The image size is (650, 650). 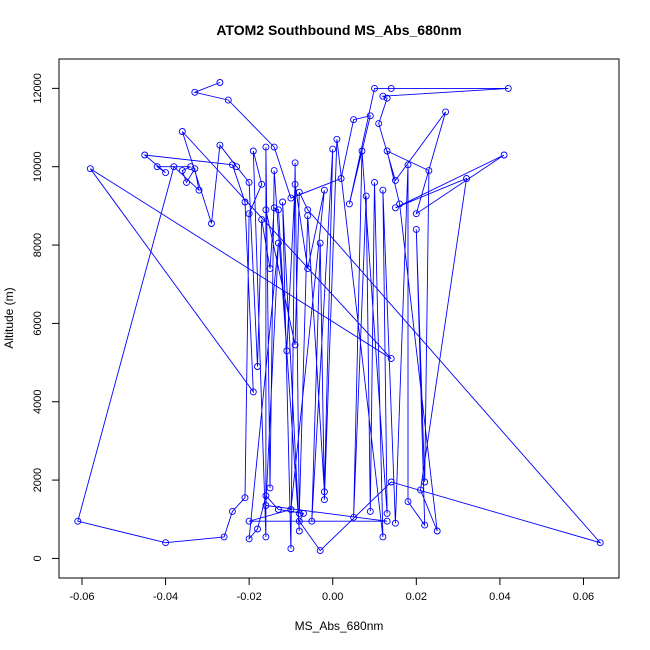 What do you see at coordinates (38, 166) in the screenshot?
I see `y-tick-label: 10000` at bounding box center [38, 166].